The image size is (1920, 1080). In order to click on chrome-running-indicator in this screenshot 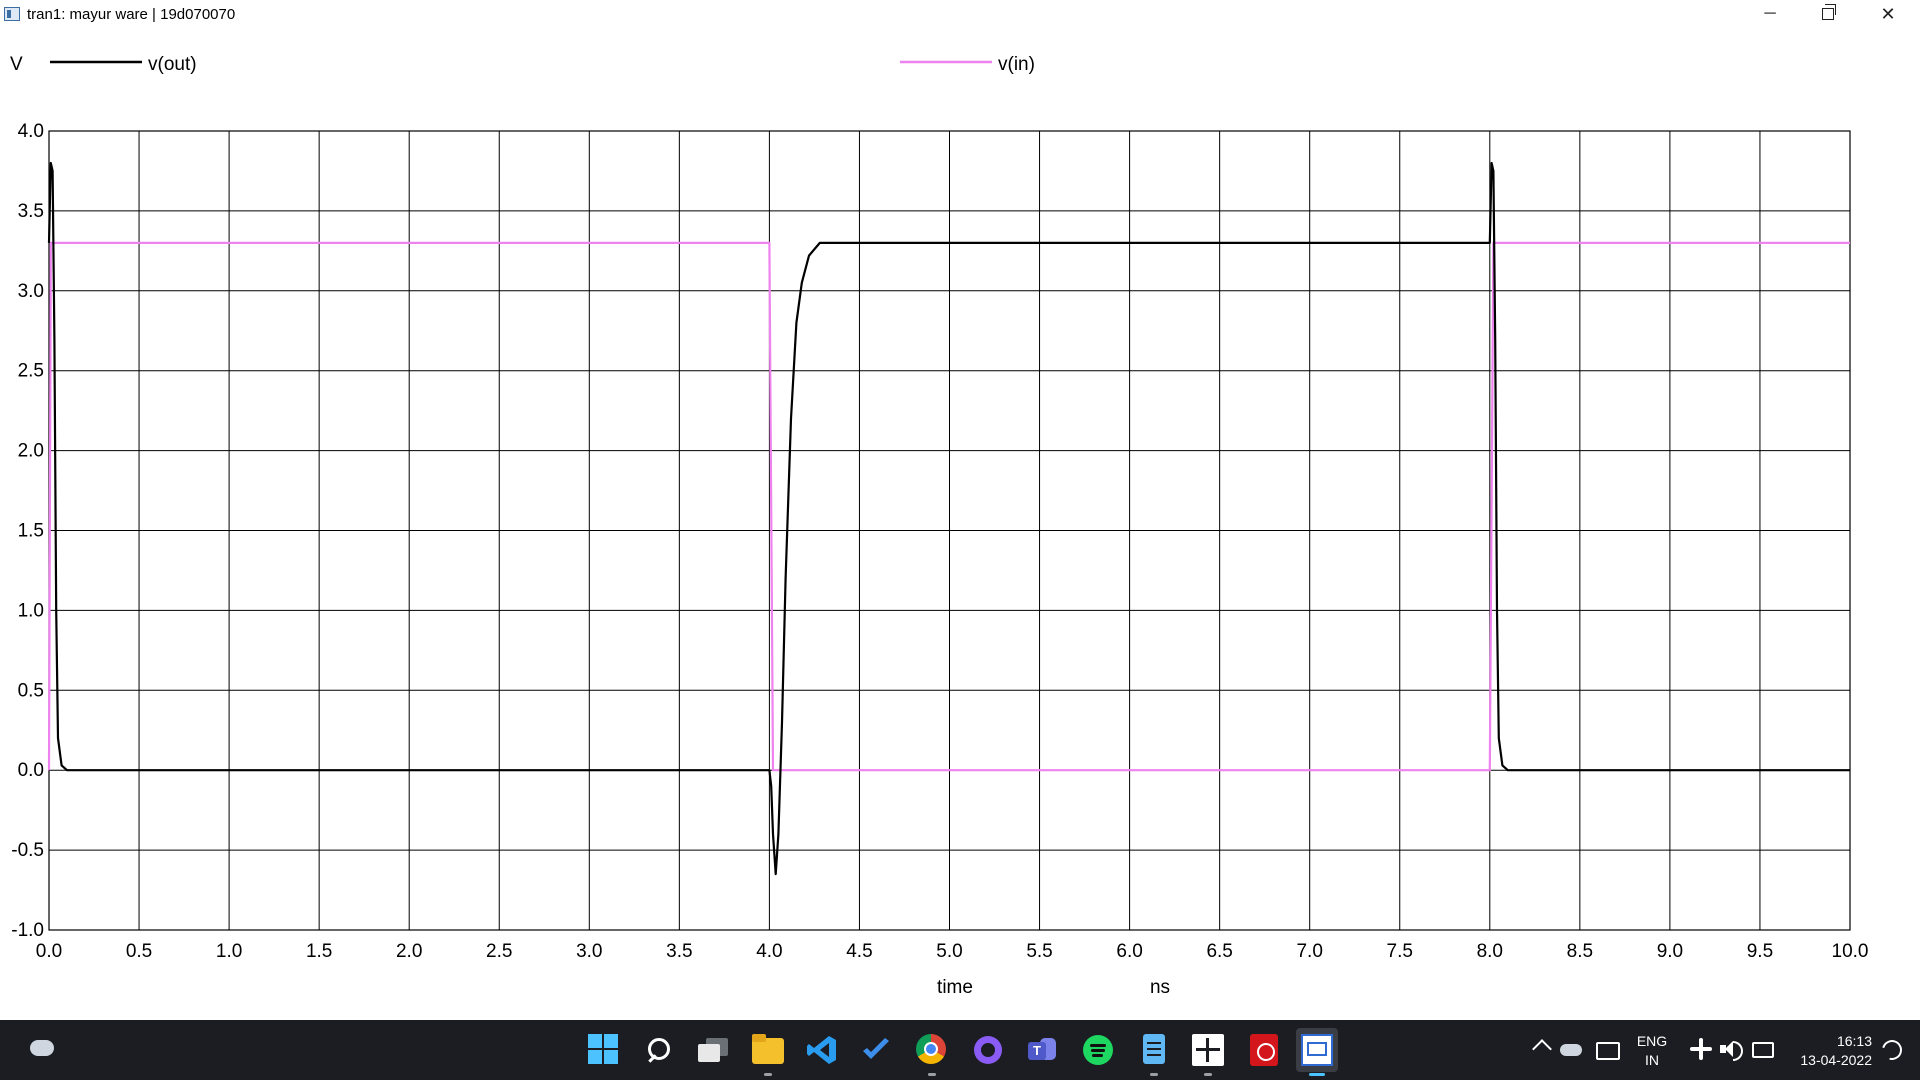, I will do `click(932, 1074)`.